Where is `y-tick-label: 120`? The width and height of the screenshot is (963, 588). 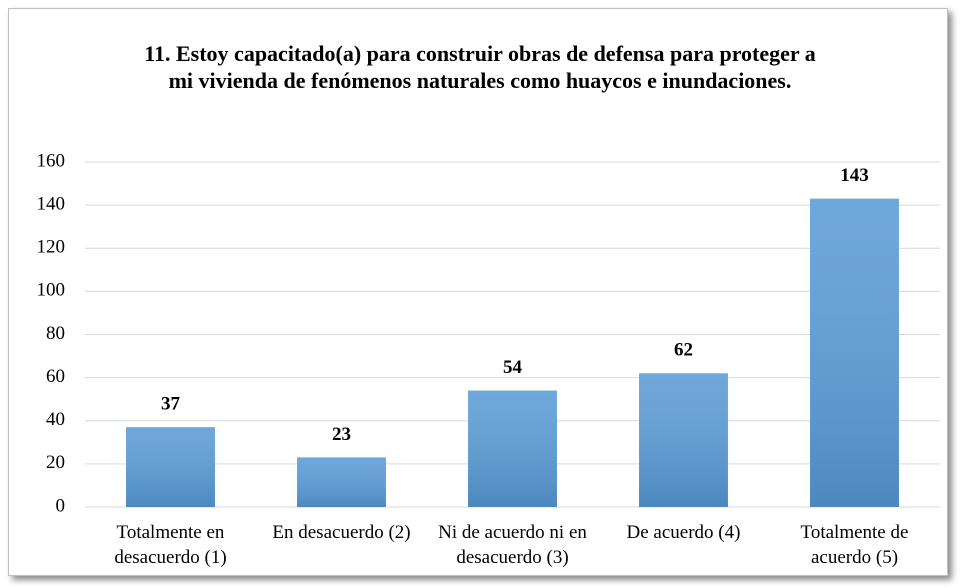
y-tick-label: 120 is located at coordinates (51, 247).